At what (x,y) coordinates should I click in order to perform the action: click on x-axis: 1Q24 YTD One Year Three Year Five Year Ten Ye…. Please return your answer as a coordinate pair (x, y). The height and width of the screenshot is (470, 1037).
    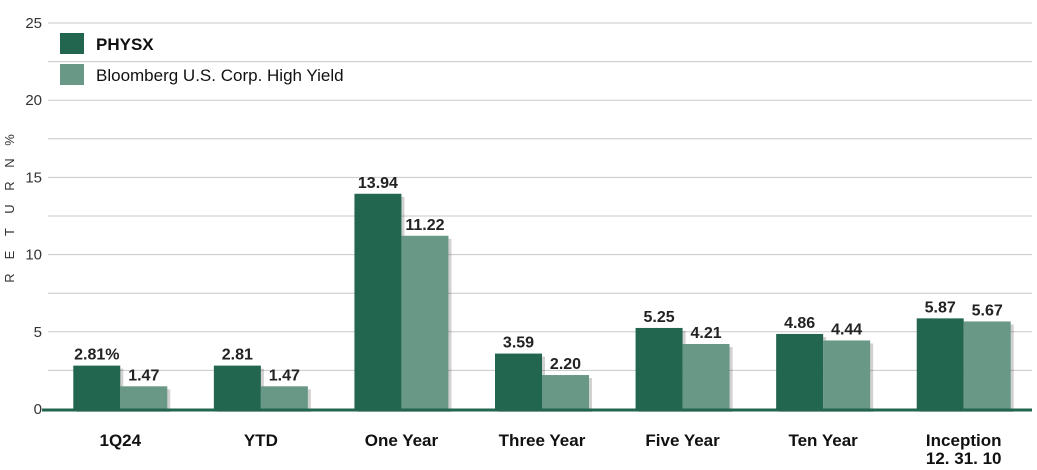
    Looking at the image, I should click on (550, 449).